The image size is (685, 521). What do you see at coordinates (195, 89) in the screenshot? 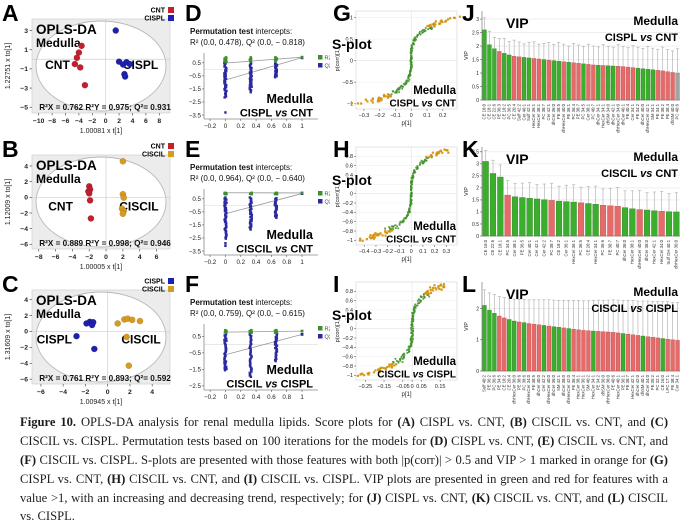
I see `svg-text: −1.5` at bounding box center [195, 89].